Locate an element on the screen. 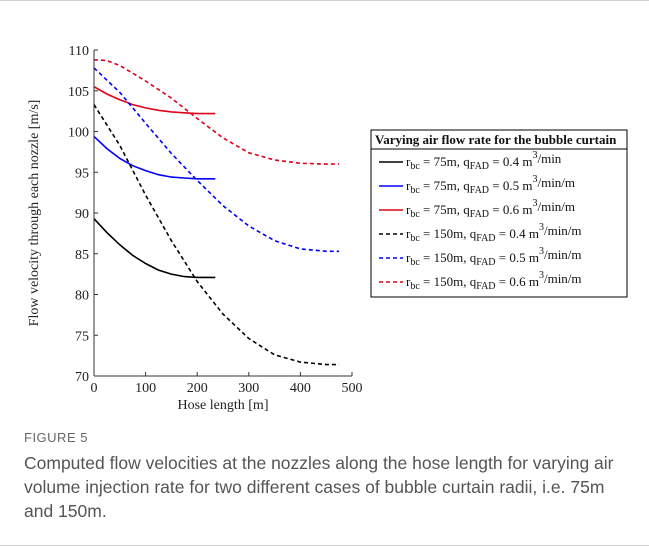  legend-entry-5: rbc = 150m, qFAD = 0.5 m3/min/m is located at coordinates (494, 257).